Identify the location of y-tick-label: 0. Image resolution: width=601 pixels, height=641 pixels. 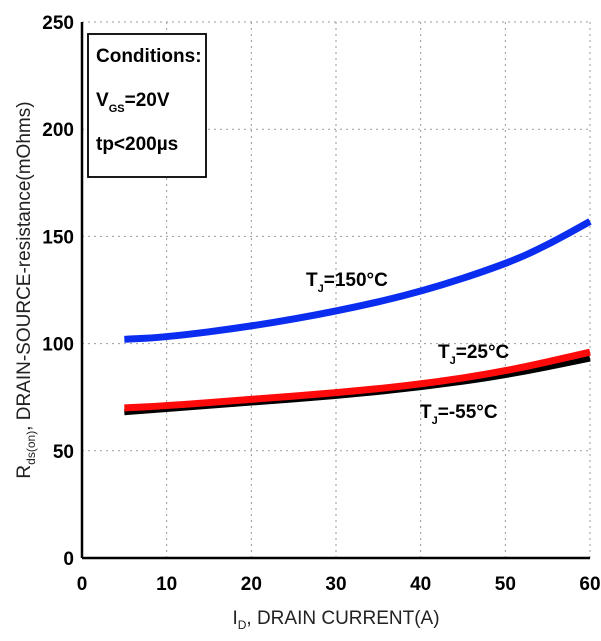
(68, 559).